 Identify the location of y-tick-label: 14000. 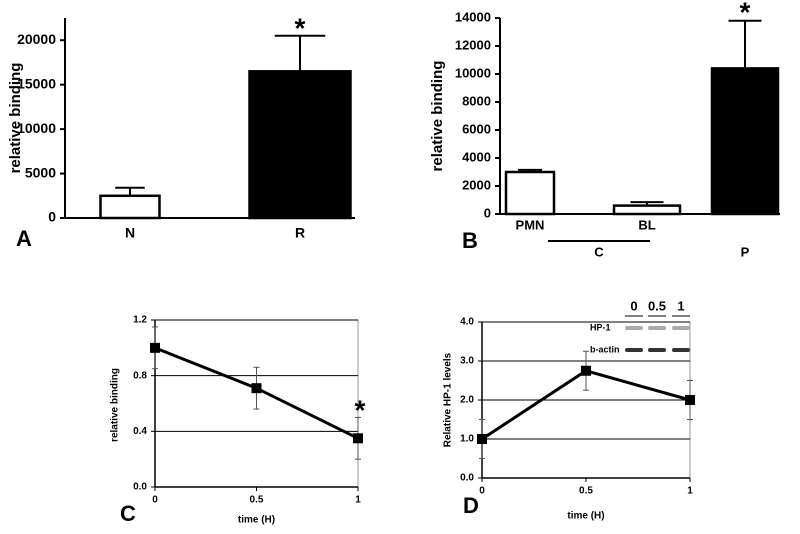
(473, 16).